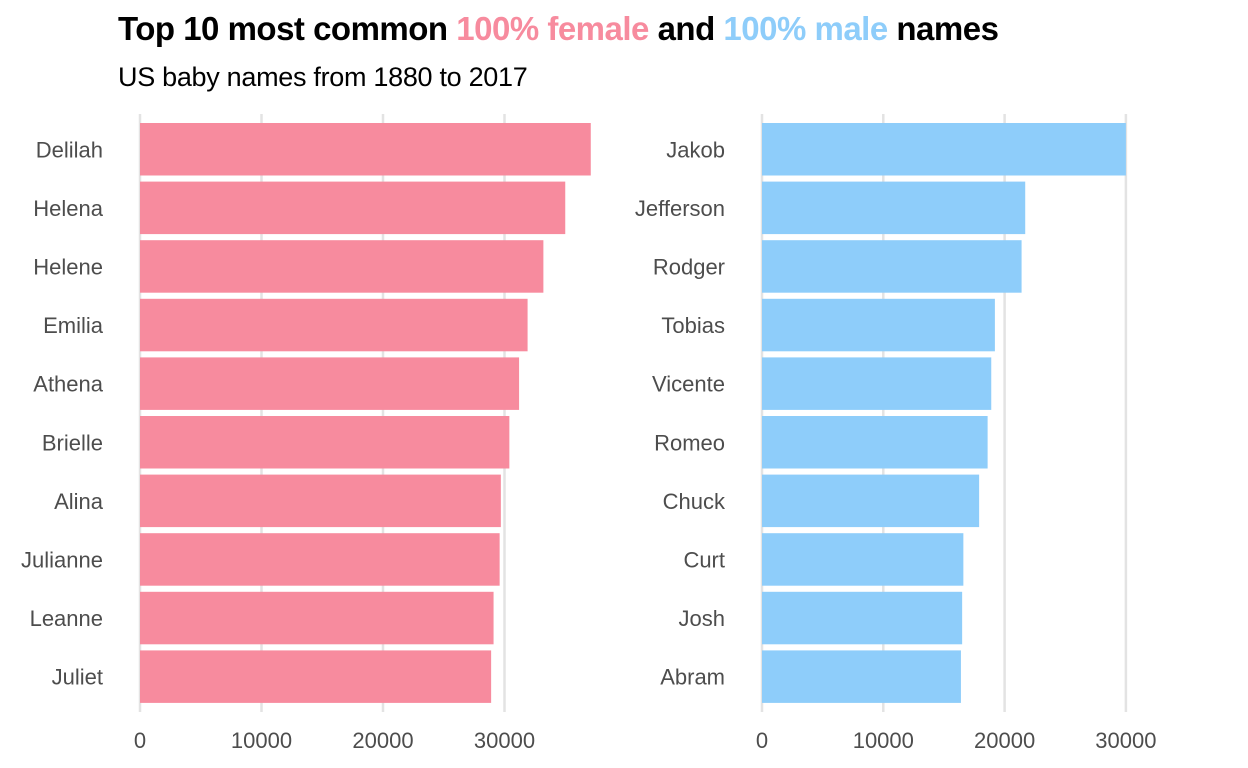 The image size is (1248, 768). Describe the element at coordinates (762, 740) in the screenshot. I see `male-x-tick-label: 0` at that location.